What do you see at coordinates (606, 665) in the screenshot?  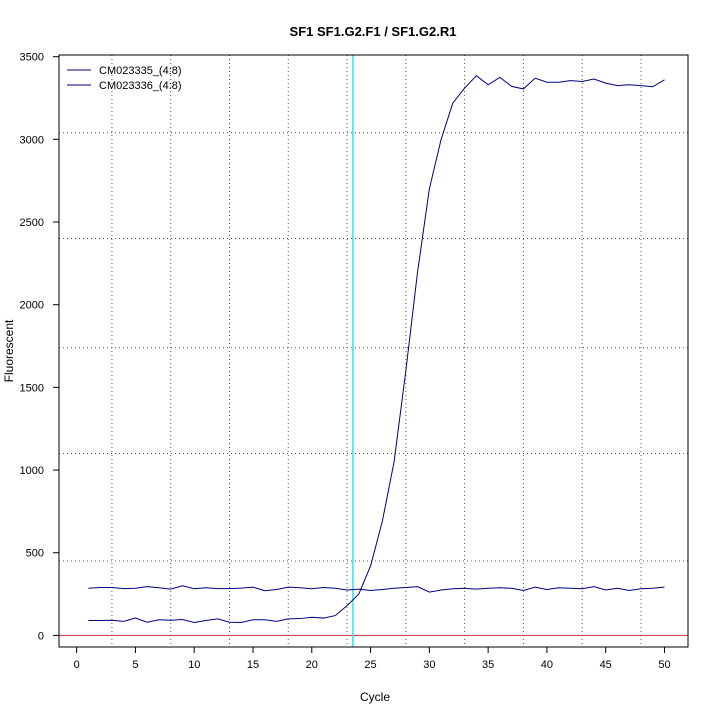 I see `x-tick-label: 45` at bounding box center [606, 665].